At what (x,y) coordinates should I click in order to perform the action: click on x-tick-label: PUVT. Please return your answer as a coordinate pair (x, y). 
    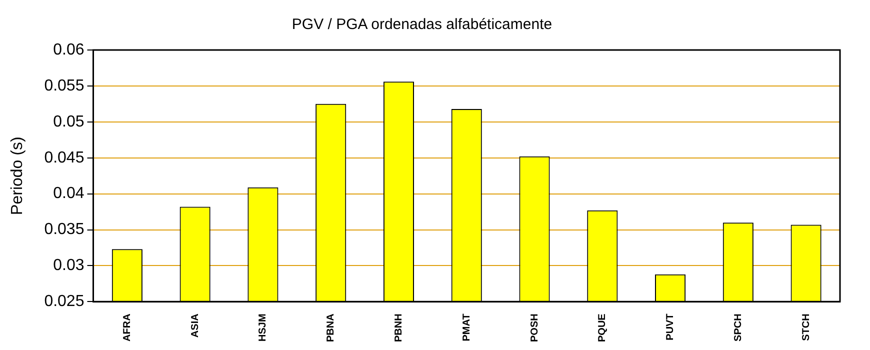
    Looking at the image, I should click on (670, 327).